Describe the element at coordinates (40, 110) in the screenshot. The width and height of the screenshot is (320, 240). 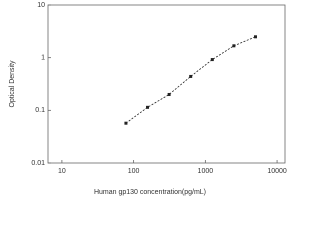
I see `y-tick-label: 0.1` at that location.